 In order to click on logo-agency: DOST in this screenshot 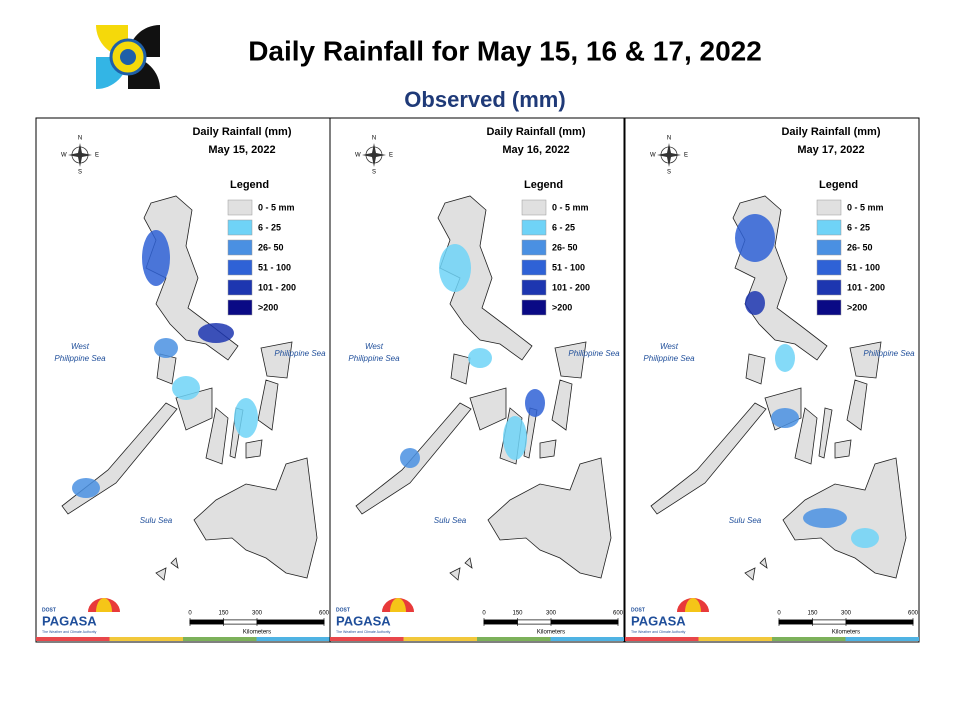, I will do `click(638, 610)`.